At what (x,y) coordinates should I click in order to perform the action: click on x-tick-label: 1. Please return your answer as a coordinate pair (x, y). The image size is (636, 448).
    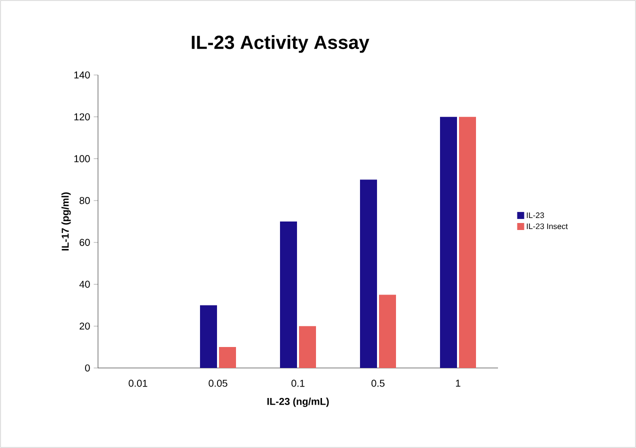
    Looking at the image, I should click on (458, 383).